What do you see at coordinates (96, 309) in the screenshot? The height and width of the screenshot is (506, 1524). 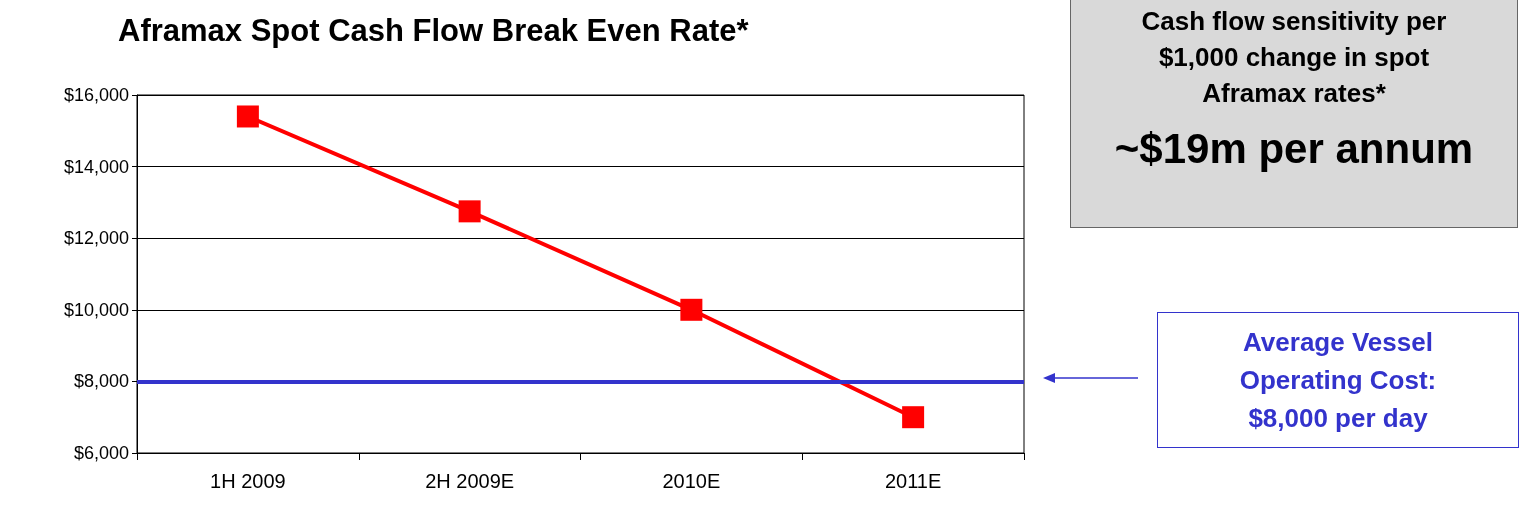 I see `y-tick-label: $10,000` at bounding box center [96, 309].